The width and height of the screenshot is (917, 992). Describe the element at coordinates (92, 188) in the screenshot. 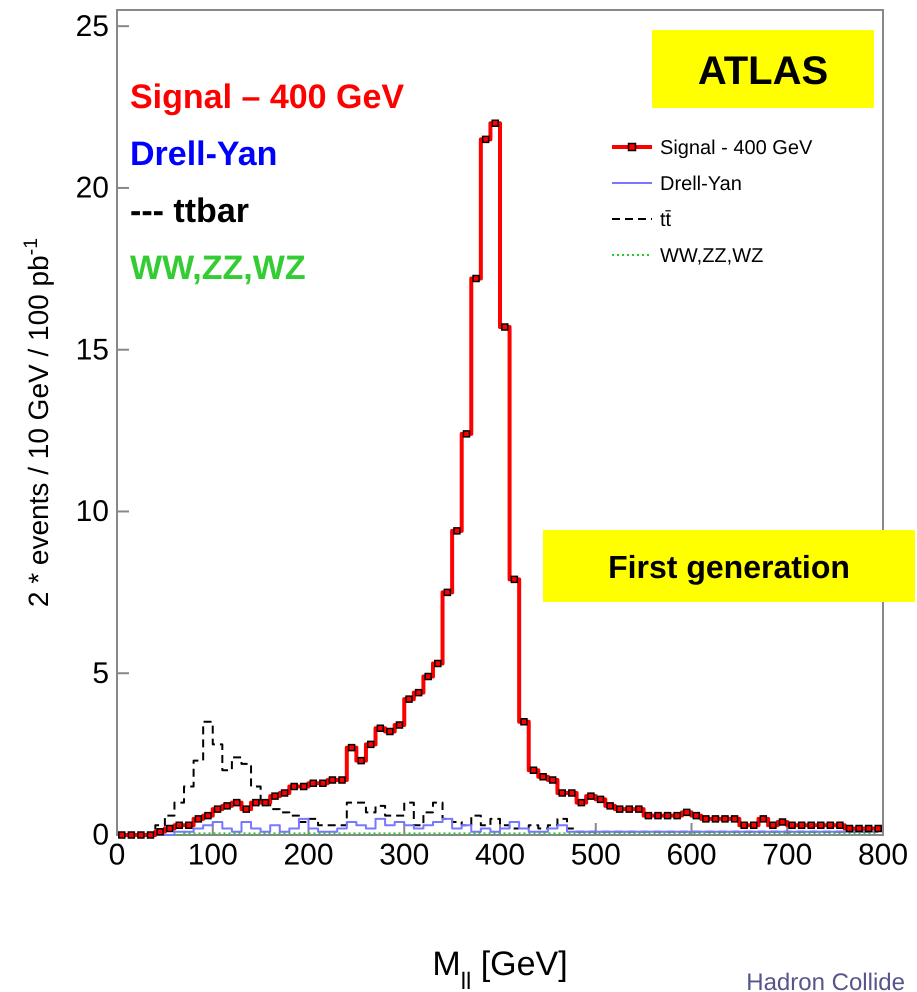

I see `y-tick-label: 20` at that location.